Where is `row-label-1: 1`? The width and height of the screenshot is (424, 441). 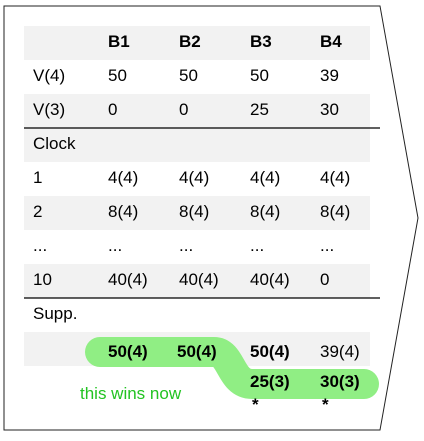
row-label-1: 1 is located at coordinates (38, 177).